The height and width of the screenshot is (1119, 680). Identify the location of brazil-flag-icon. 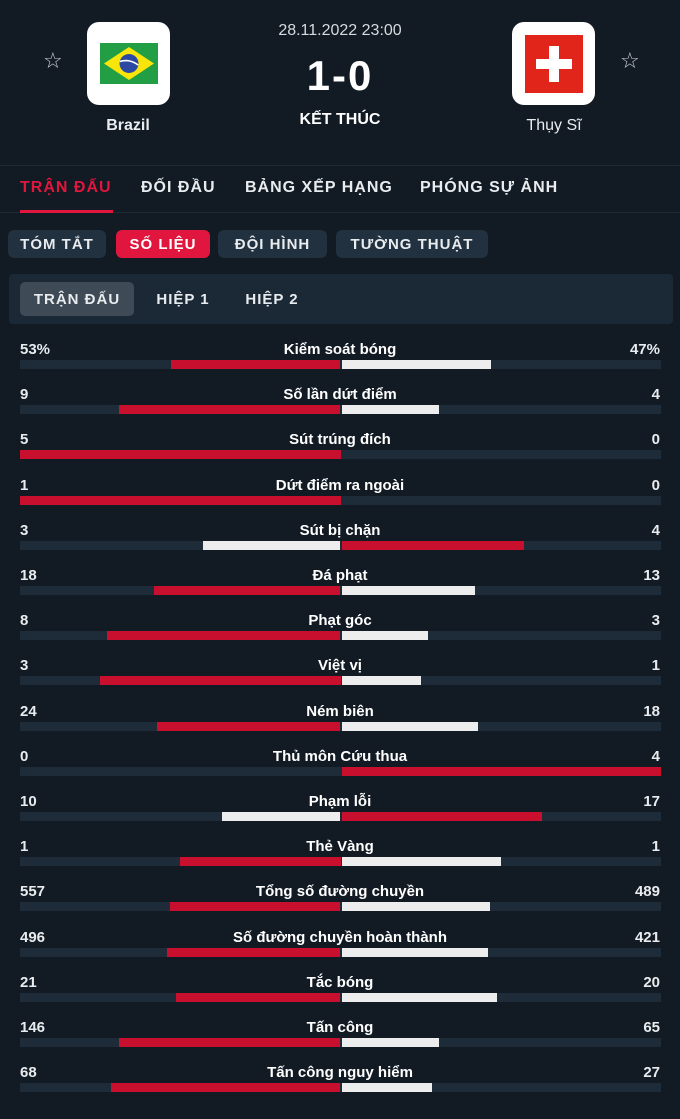
(128, 63).